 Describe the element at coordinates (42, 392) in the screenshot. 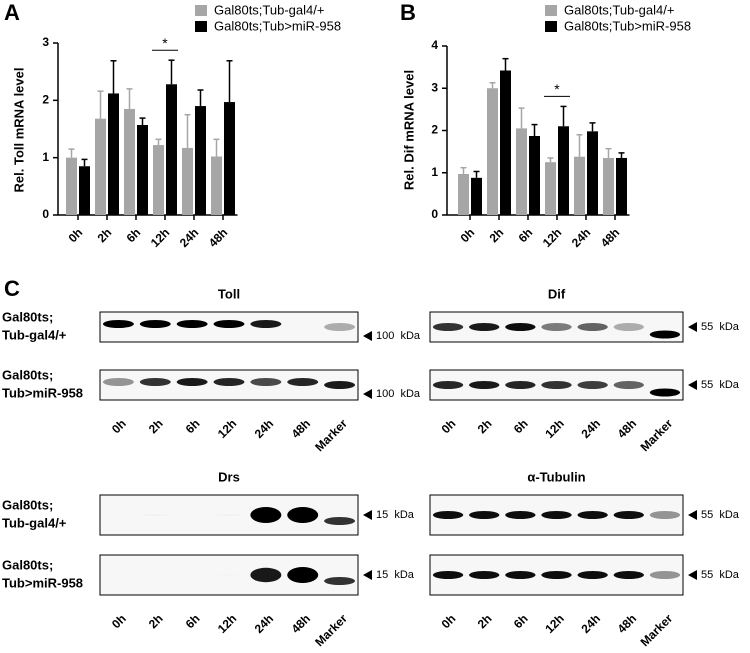

I see `row-label: Tub>miR-958` at that location.